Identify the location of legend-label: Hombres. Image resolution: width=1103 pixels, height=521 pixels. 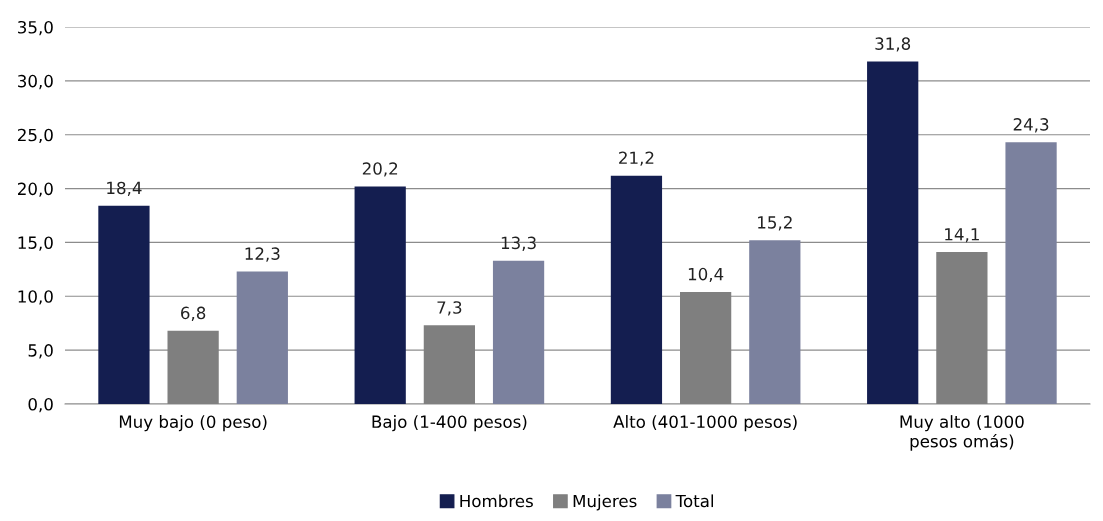
(496, 501).